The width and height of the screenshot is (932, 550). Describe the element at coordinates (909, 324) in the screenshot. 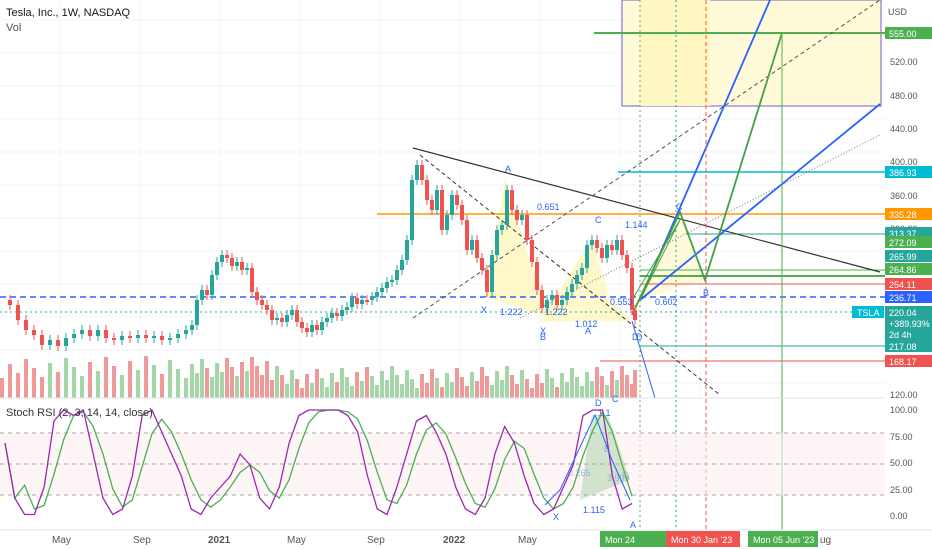

I see `price-tag-text: +389.93%` at that location.